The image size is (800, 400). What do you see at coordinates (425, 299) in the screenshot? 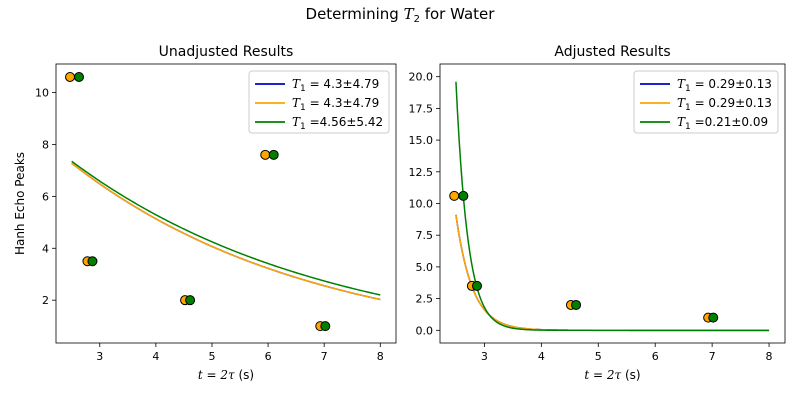
I see `y-tick-label: 2.5` at bounding box center [425, 299].